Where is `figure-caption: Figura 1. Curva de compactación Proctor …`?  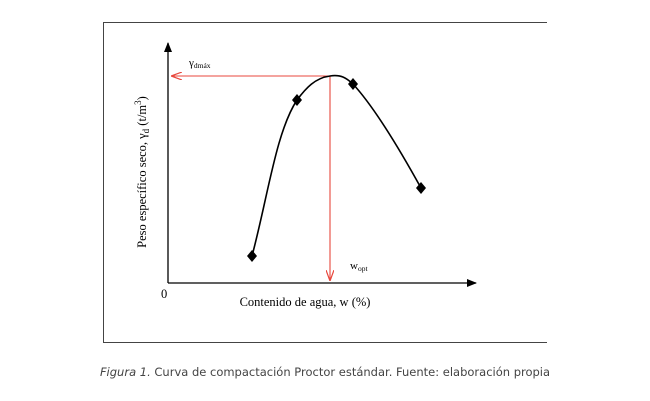 figure-caption: Figura 1. Curva de compactación Proctor … is located at coordinates (325, 372).